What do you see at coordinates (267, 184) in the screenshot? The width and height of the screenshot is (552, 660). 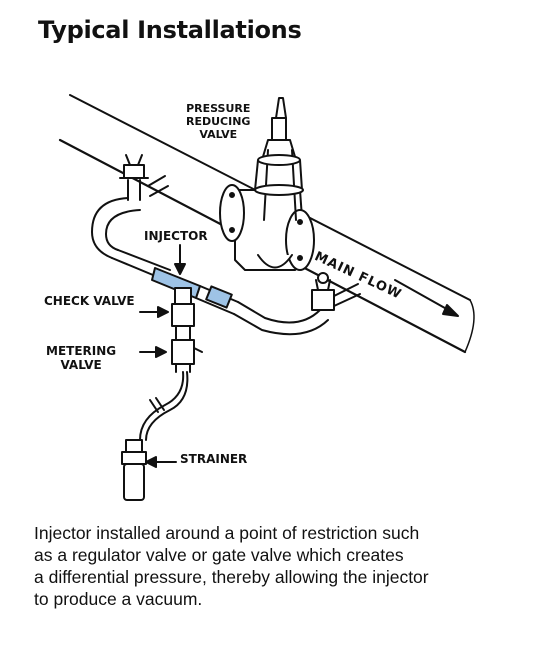 I see `pressure-reducing-valve` at bounding box center [267, 184].